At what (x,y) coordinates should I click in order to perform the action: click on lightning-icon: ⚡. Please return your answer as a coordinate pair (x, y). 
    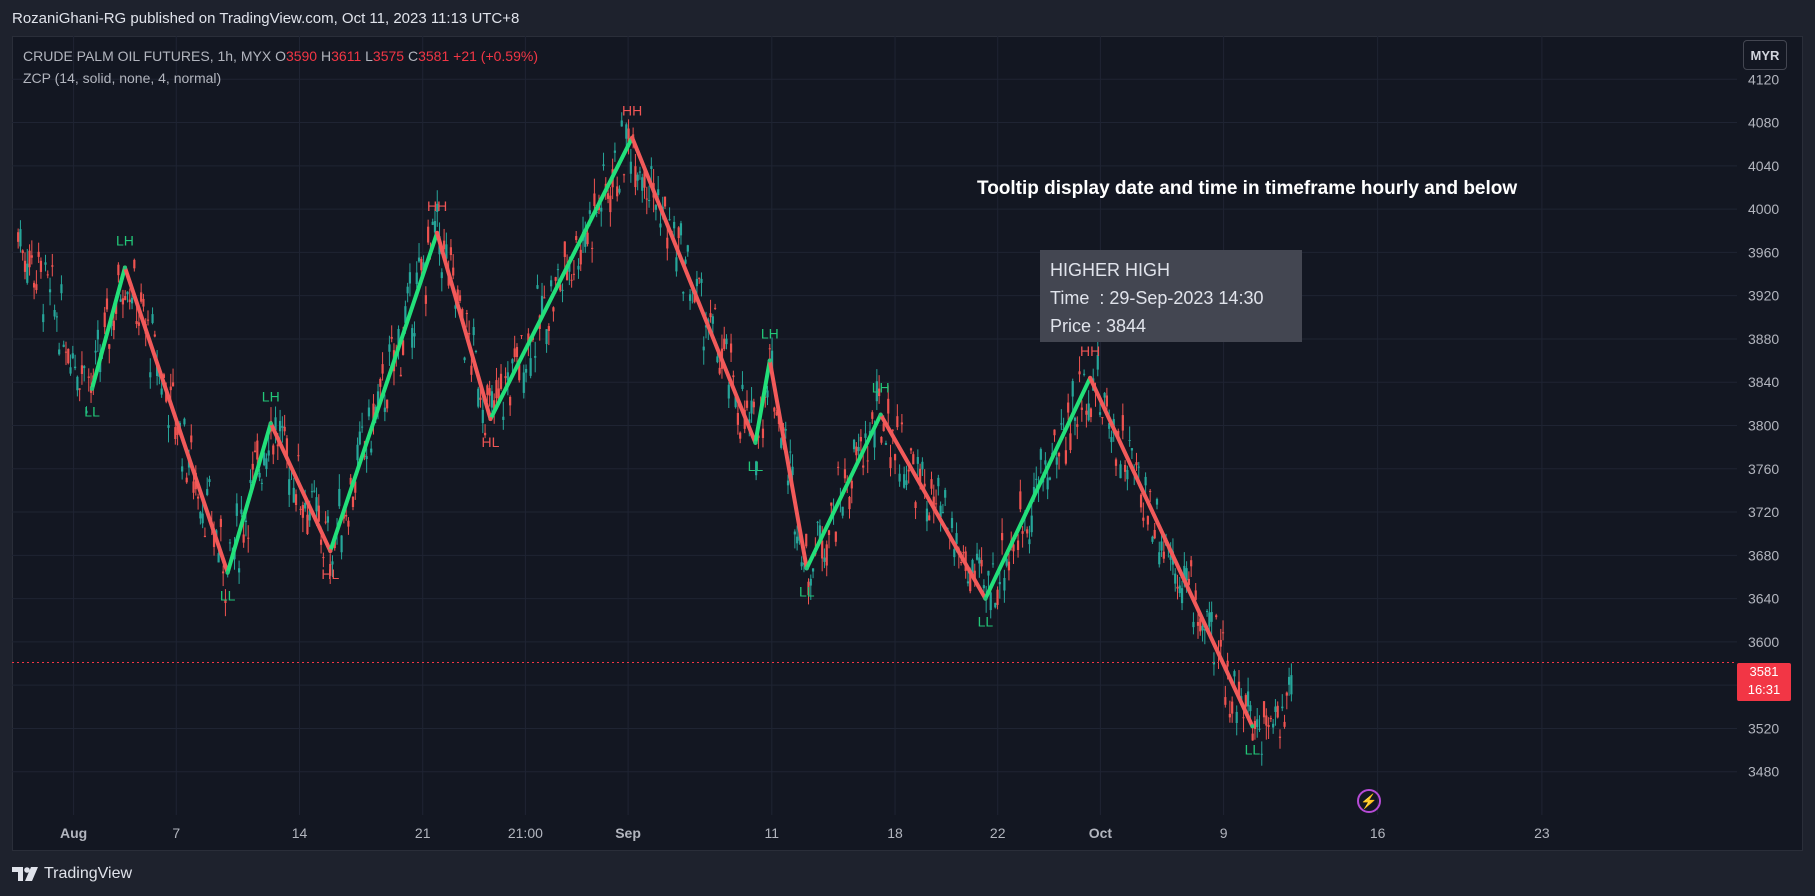
    Looking at the image, I should click on (1369, 801).